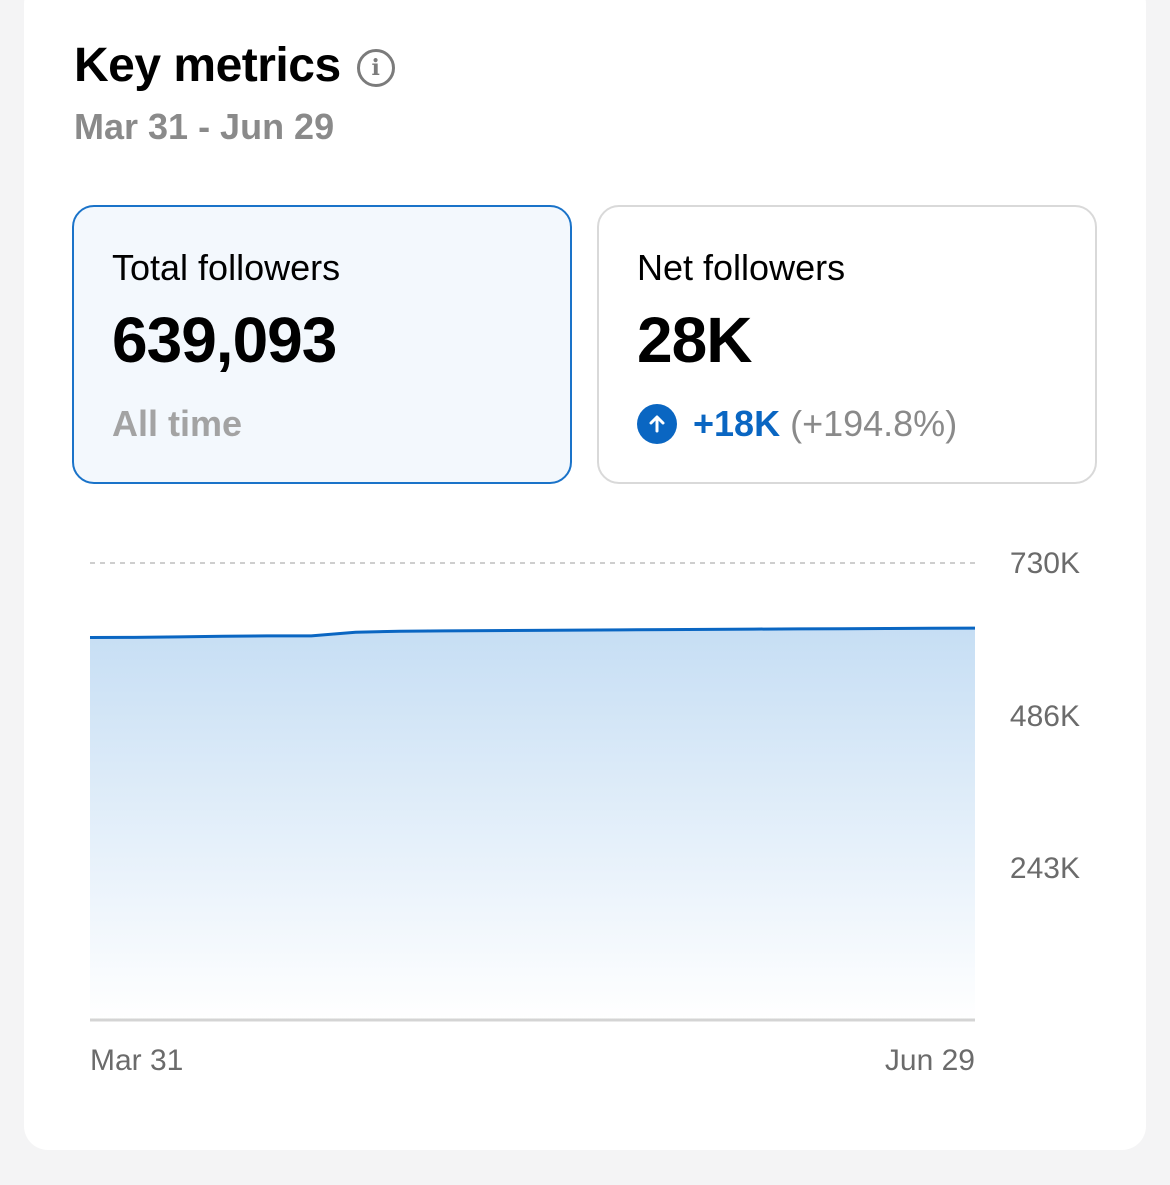  Describe the element at coordinates (1045, 716) in the screenshot. I see `y-tick-label: 486K` at that location.